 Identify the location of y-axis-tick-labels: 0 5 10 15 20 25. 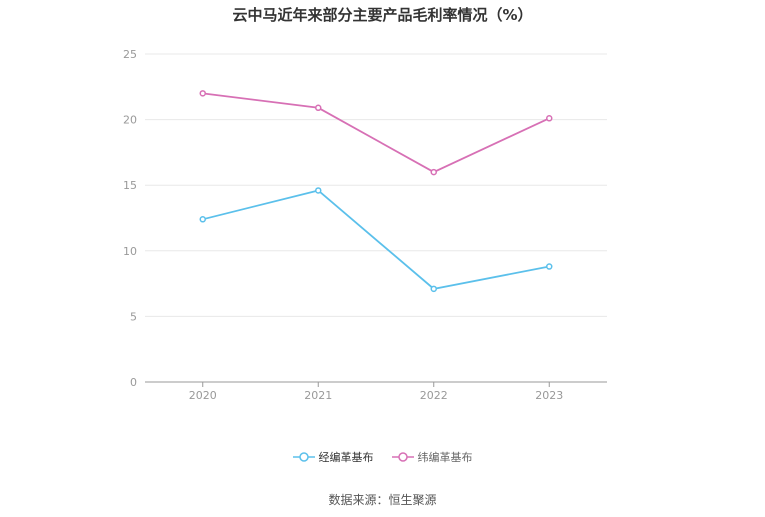
(130, 218).